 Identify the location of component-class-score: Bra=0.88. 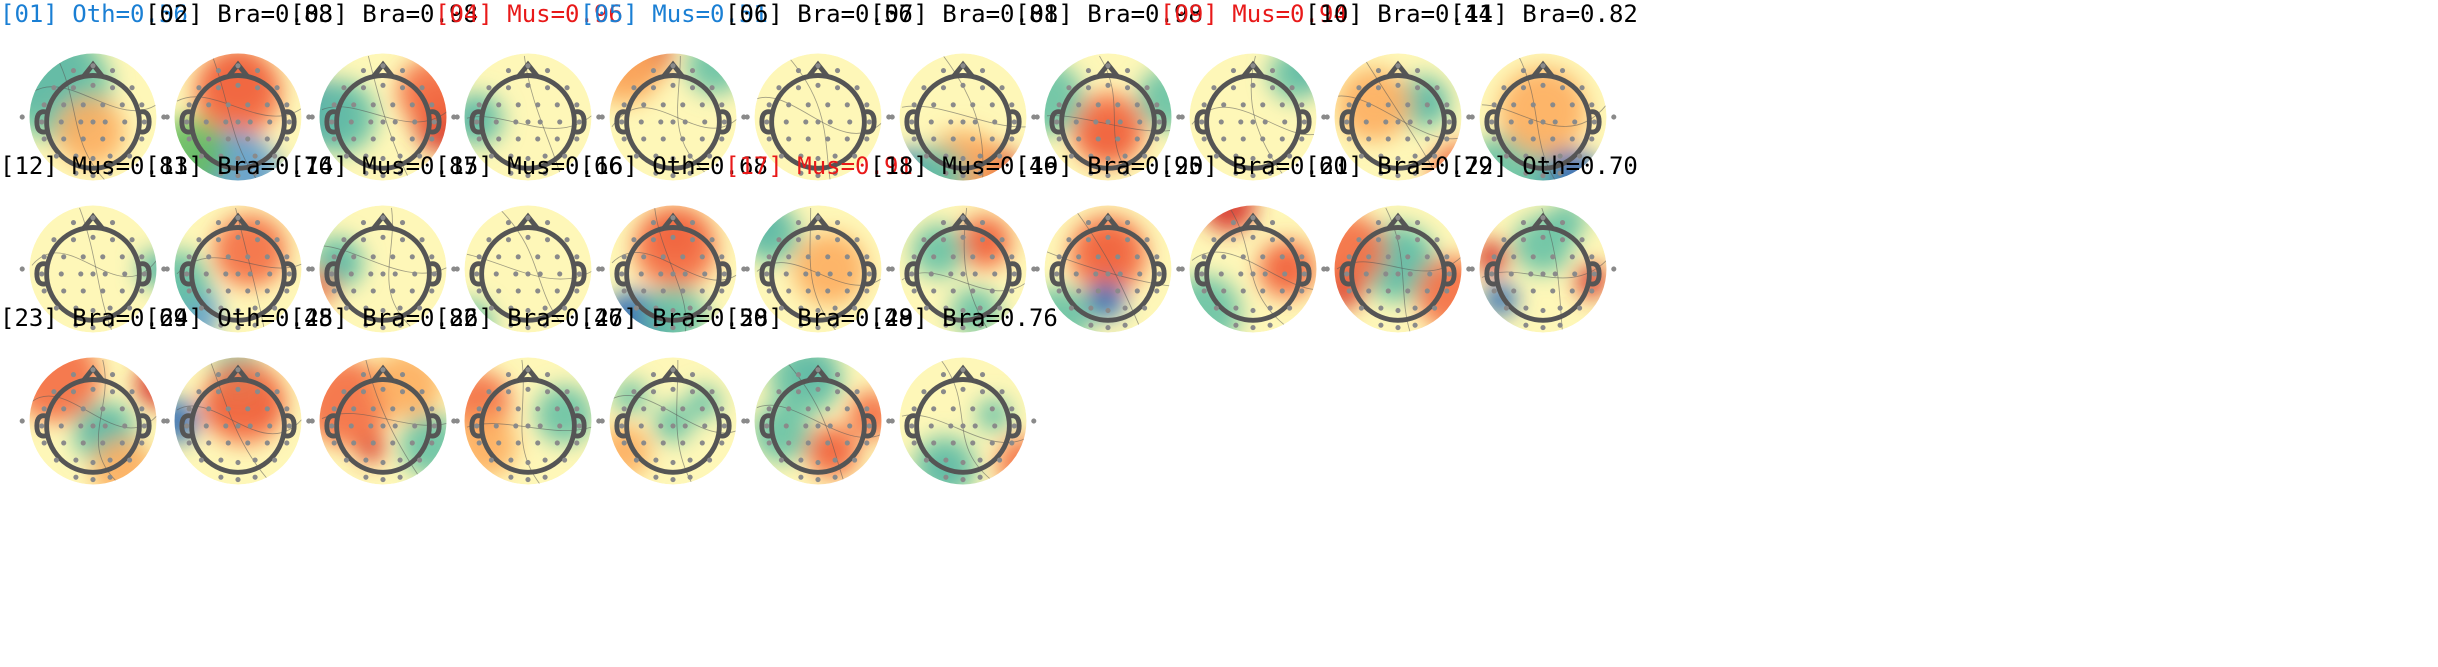
(275, 14).